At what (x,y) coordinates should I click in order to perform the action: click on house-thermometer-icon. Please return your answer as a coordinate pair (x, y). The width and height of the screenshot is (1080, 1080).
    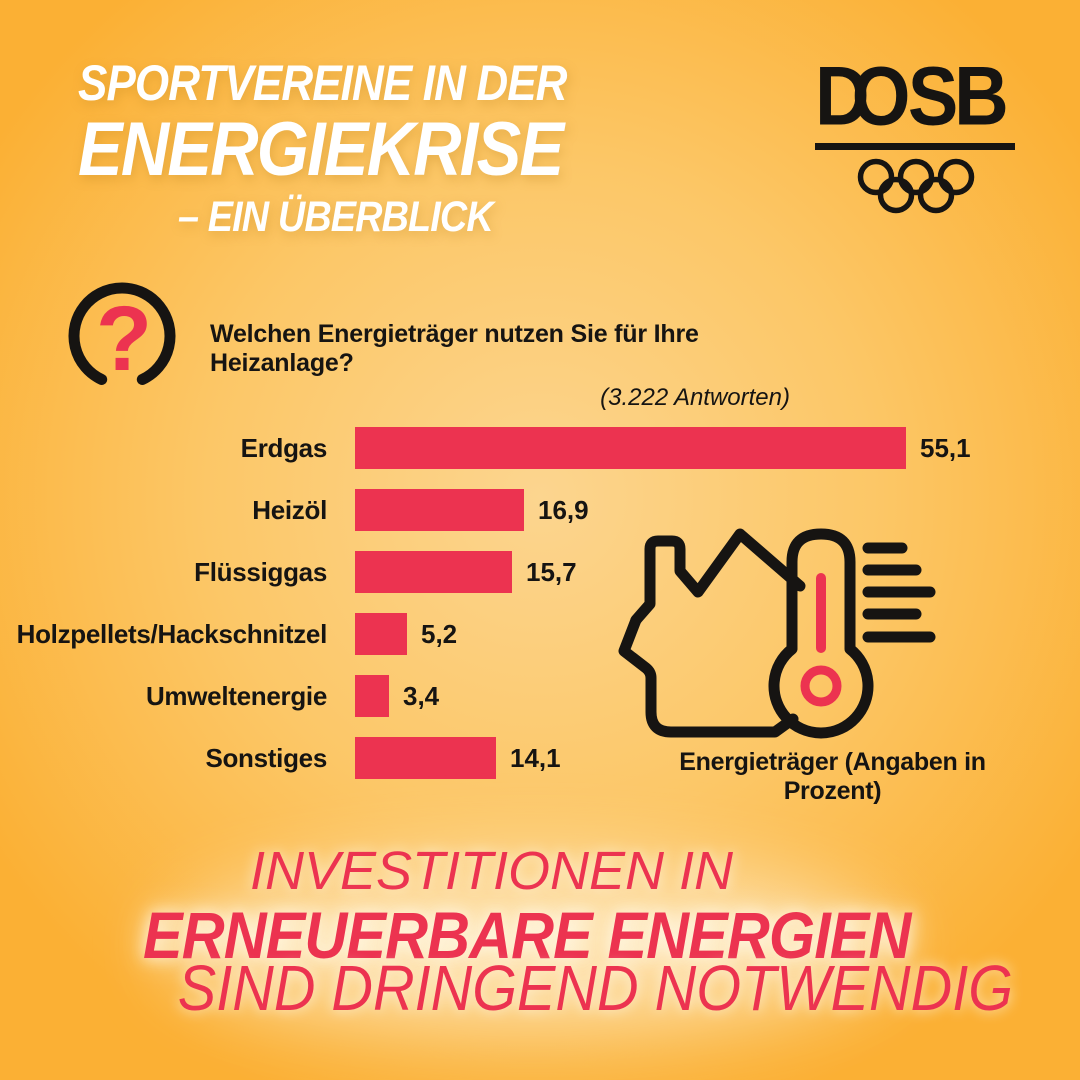
    Looking at the image, I should click on (777, 633).